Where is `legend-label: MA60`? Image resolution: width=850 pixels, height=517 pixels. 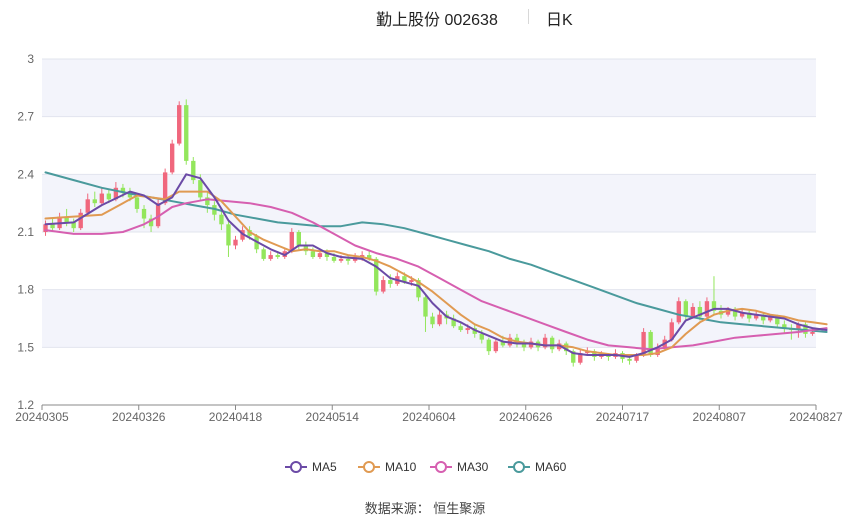
legend-label: MA60 is located at coordinates (551, 467).